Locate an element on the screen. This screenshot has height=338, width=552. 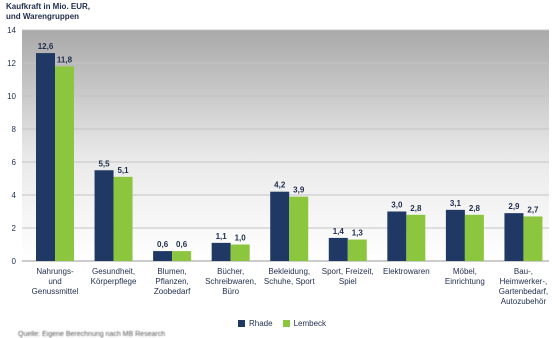
x-tick-label: Möbel, Einrichtung is located at coordinates (465, 277).